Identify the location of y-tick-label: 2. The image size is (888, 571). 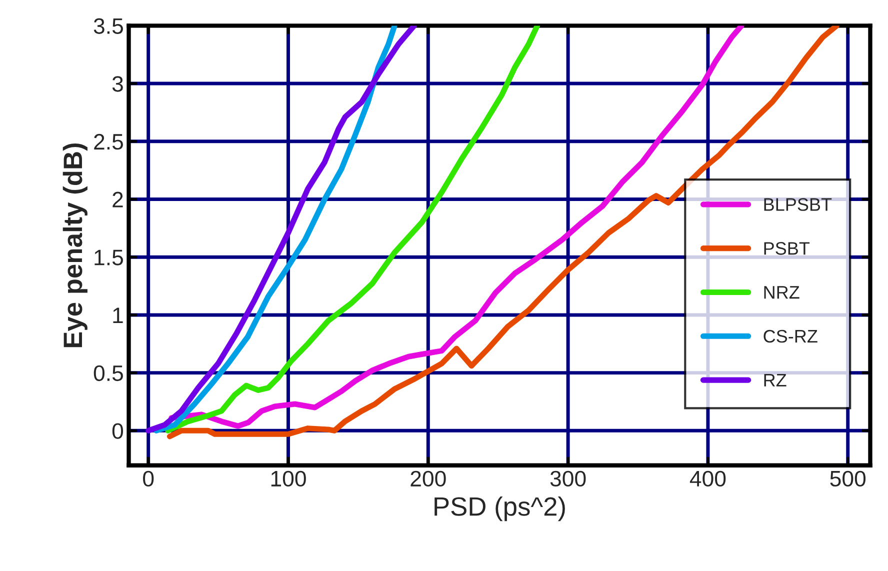
(117, 200).